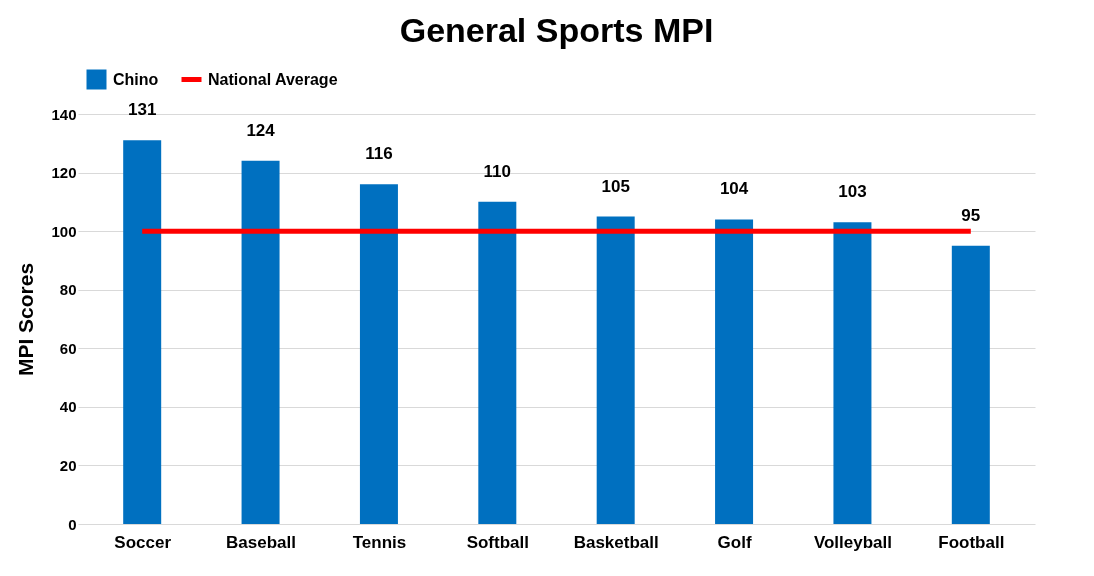  I want to click on y-tick-label: 20, so click(68, 465).